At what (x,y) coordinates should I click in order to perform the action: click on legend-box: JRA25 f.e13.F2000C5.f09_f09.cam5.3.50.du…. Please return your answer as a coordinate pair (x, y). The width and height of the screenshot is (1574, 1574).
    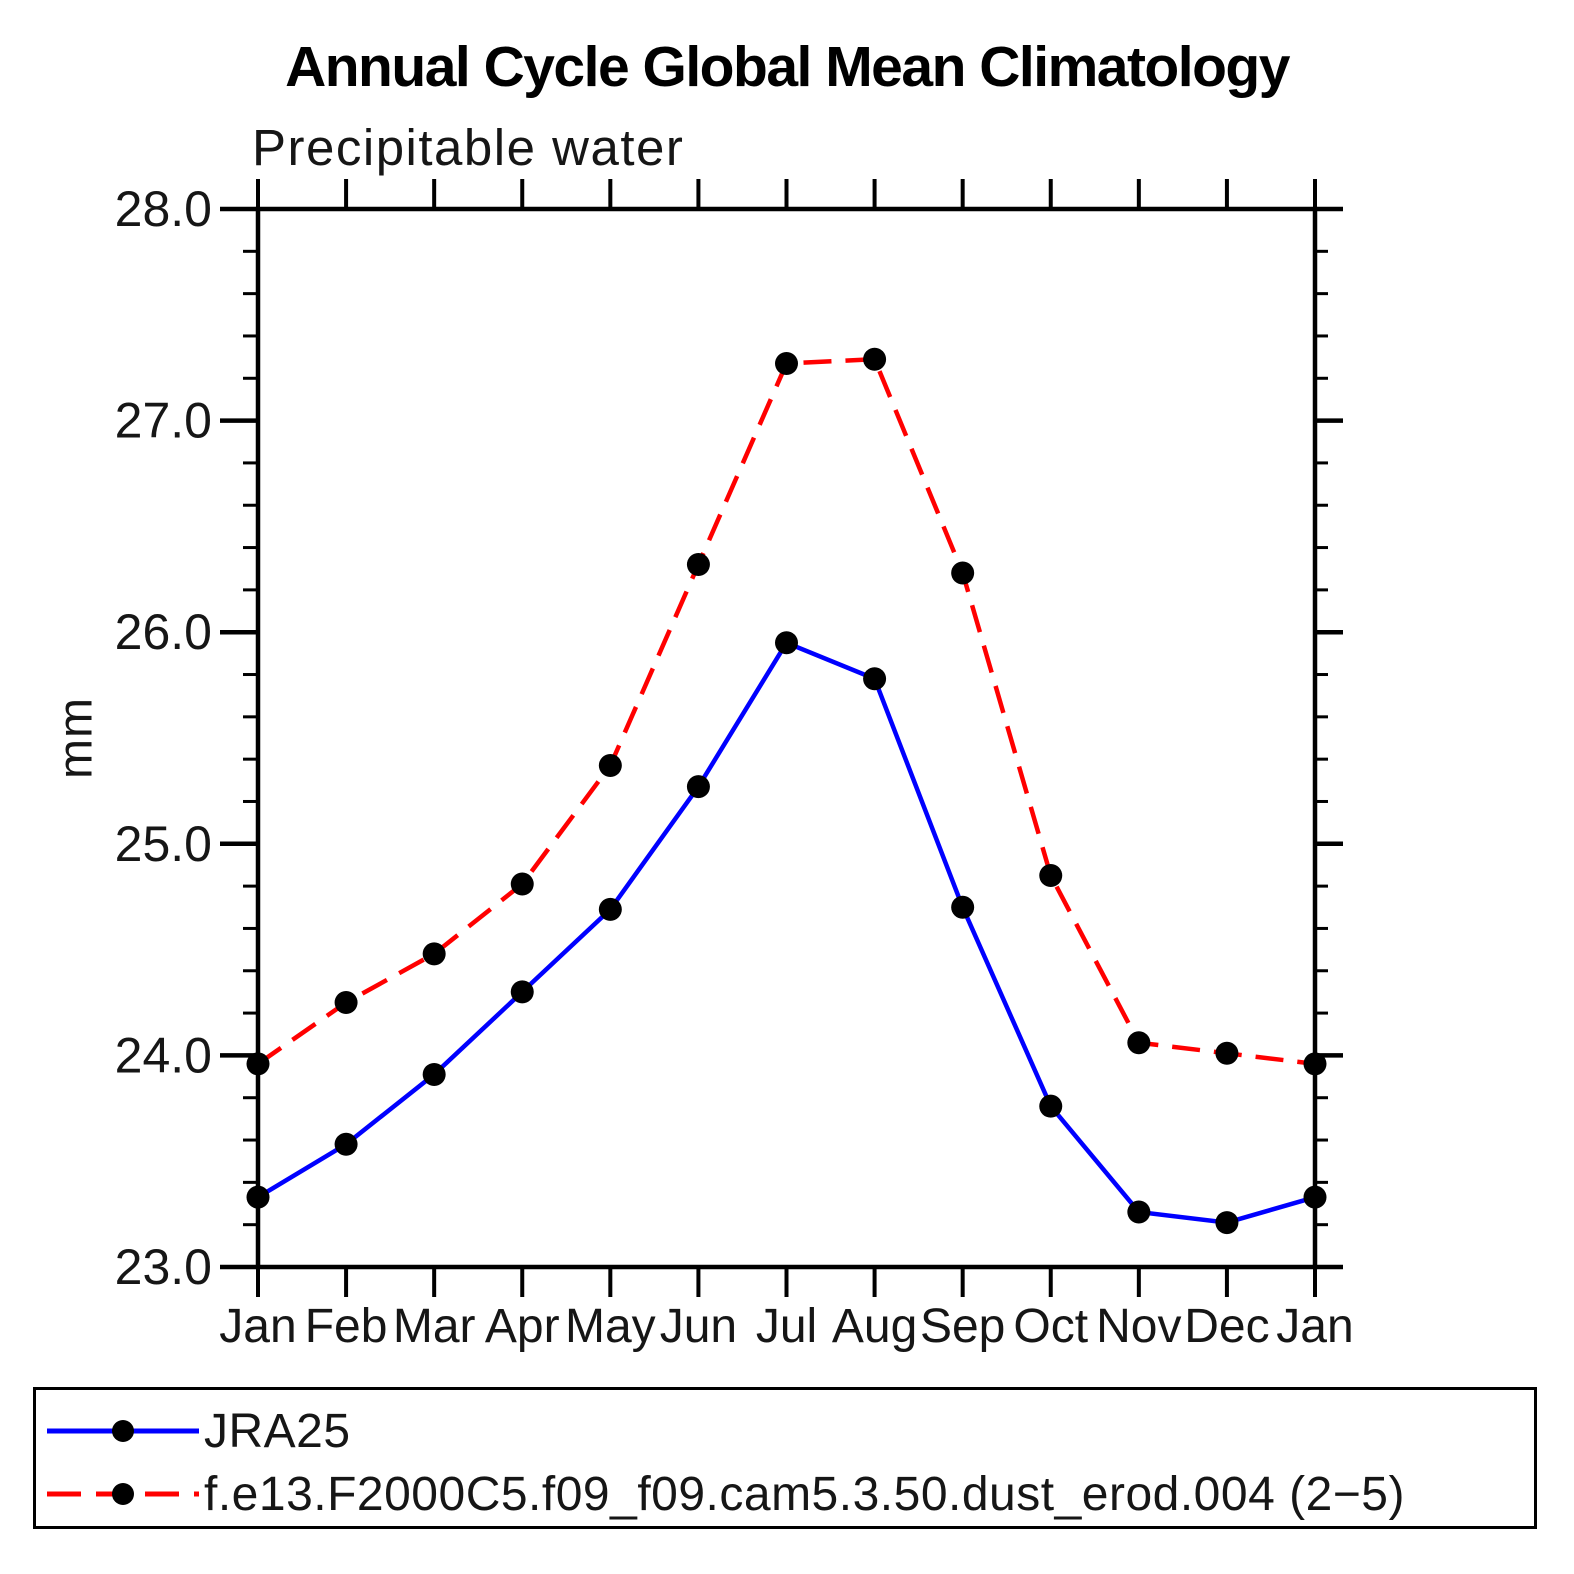
    Looking at the image, I should click on (785, 1458).